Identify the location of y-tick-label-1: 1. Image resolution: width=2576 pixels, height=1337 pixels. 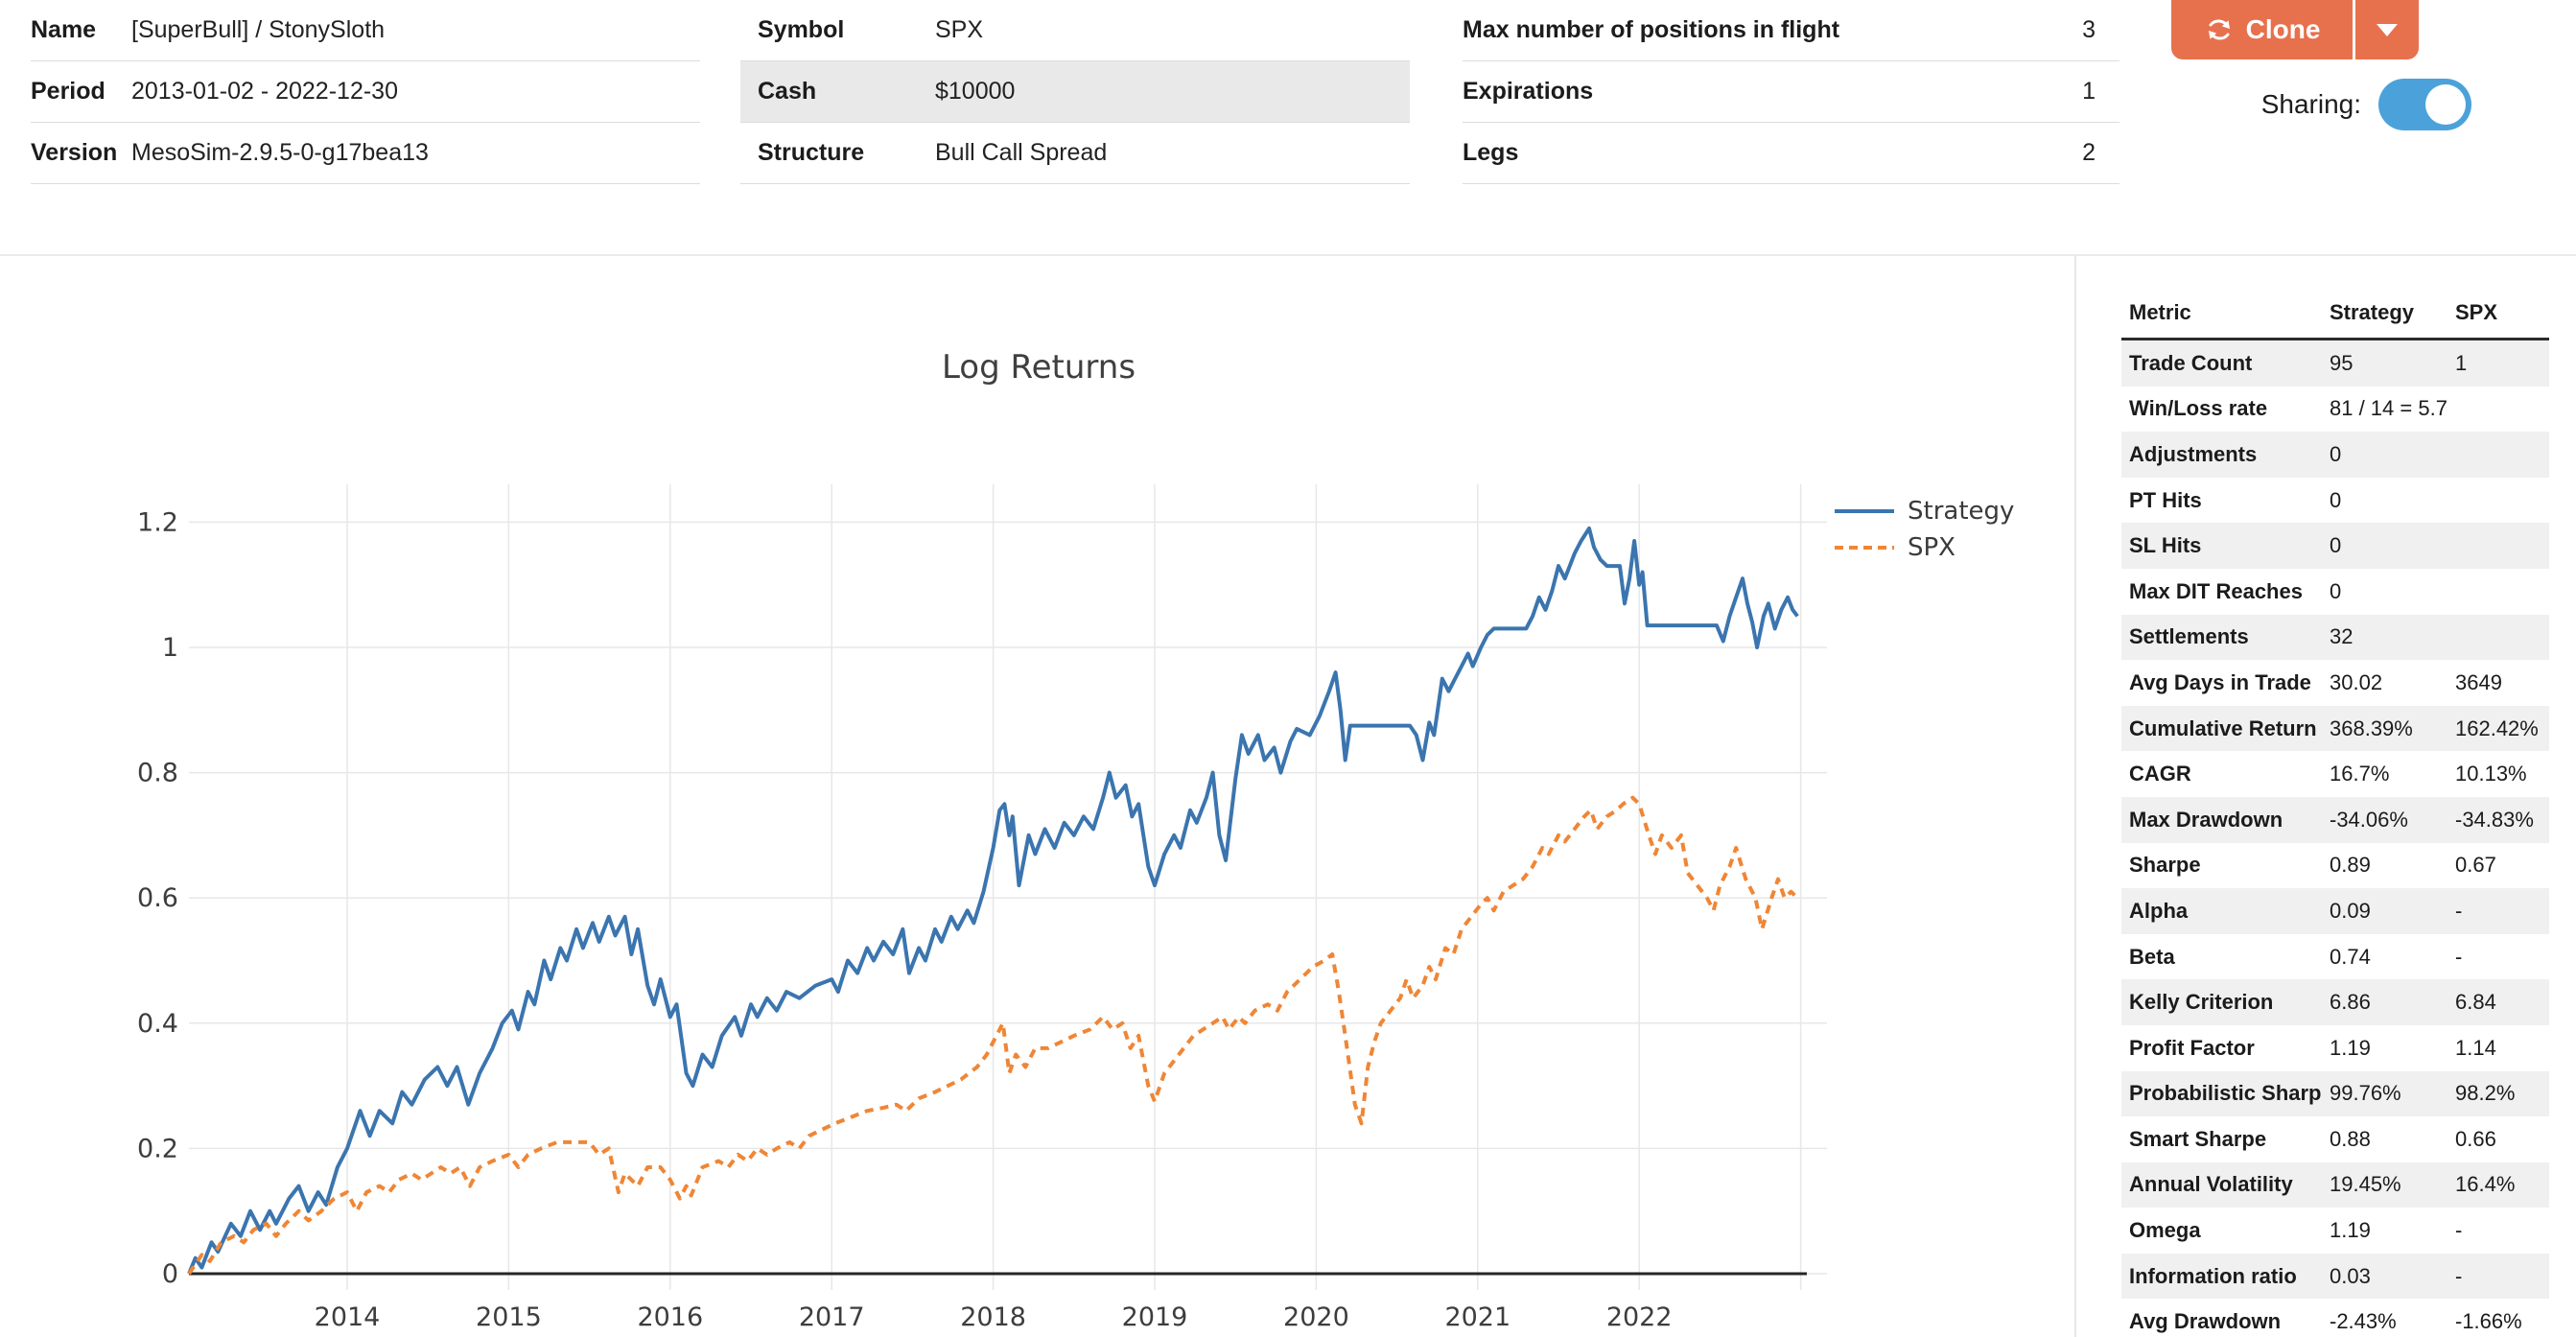
(170, 648).